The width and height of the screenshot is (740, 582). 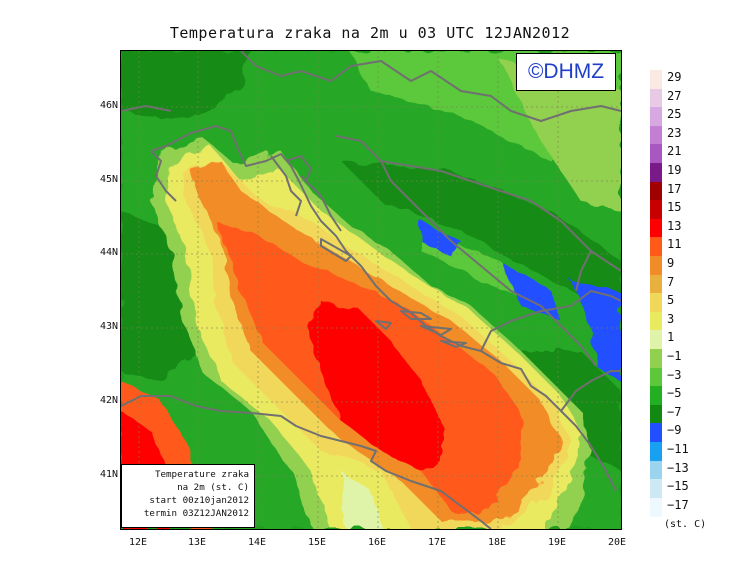 I want to click on colorbar-label: 21, so click(x=674, y=151).